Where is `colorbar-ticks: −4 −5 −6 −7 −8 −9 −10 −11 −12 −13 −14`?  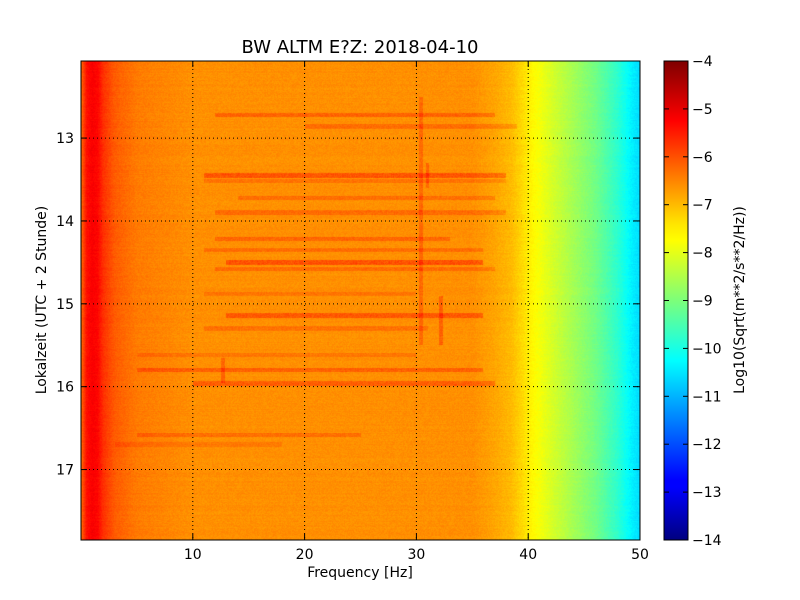
colorbar-ticks: −4 −5 −6 −7 −8 −9 −10 −11 −12 −13 −14 is located at coordinates (693, 301).